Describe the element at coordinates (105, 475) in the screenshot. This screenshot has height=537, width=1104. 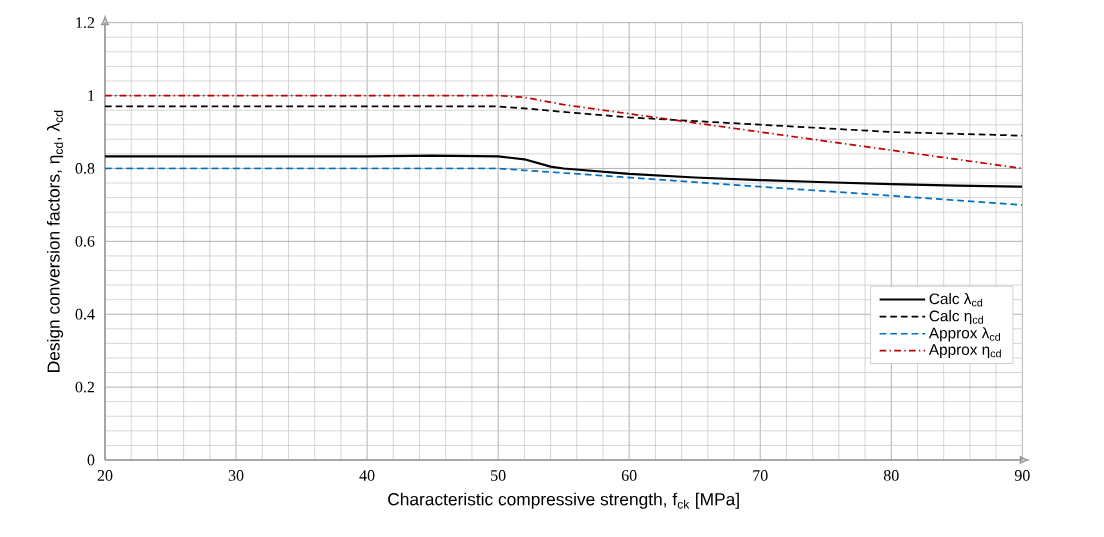
I see `x-tick-label: 20` at that location.